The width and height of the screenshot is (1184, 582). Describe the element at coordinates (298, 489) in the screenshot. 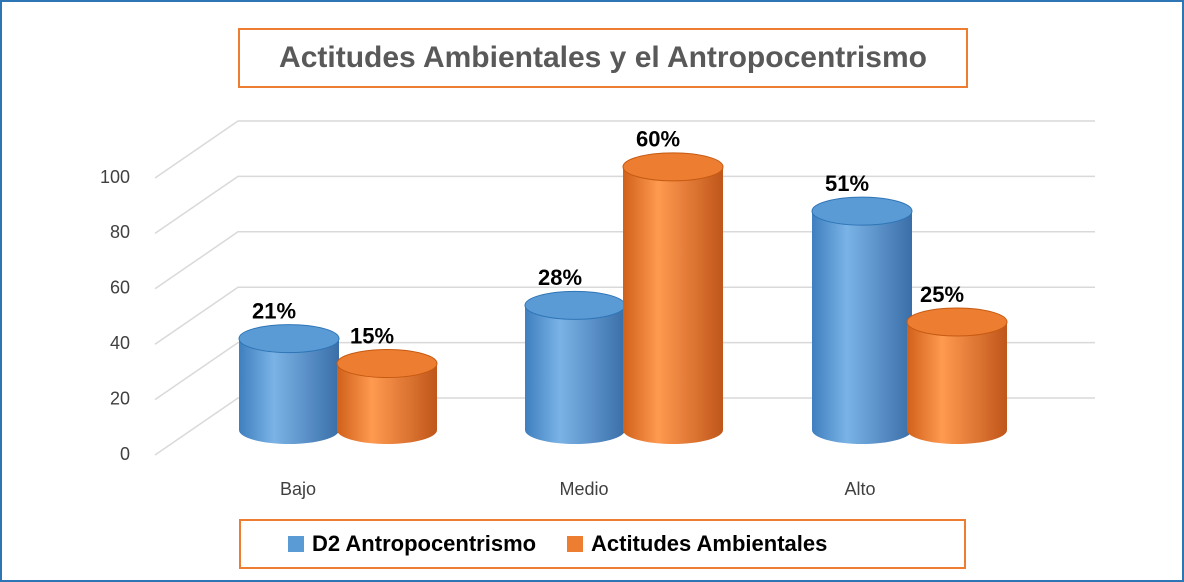

I see `x-tick-label: Bajo` at that location.